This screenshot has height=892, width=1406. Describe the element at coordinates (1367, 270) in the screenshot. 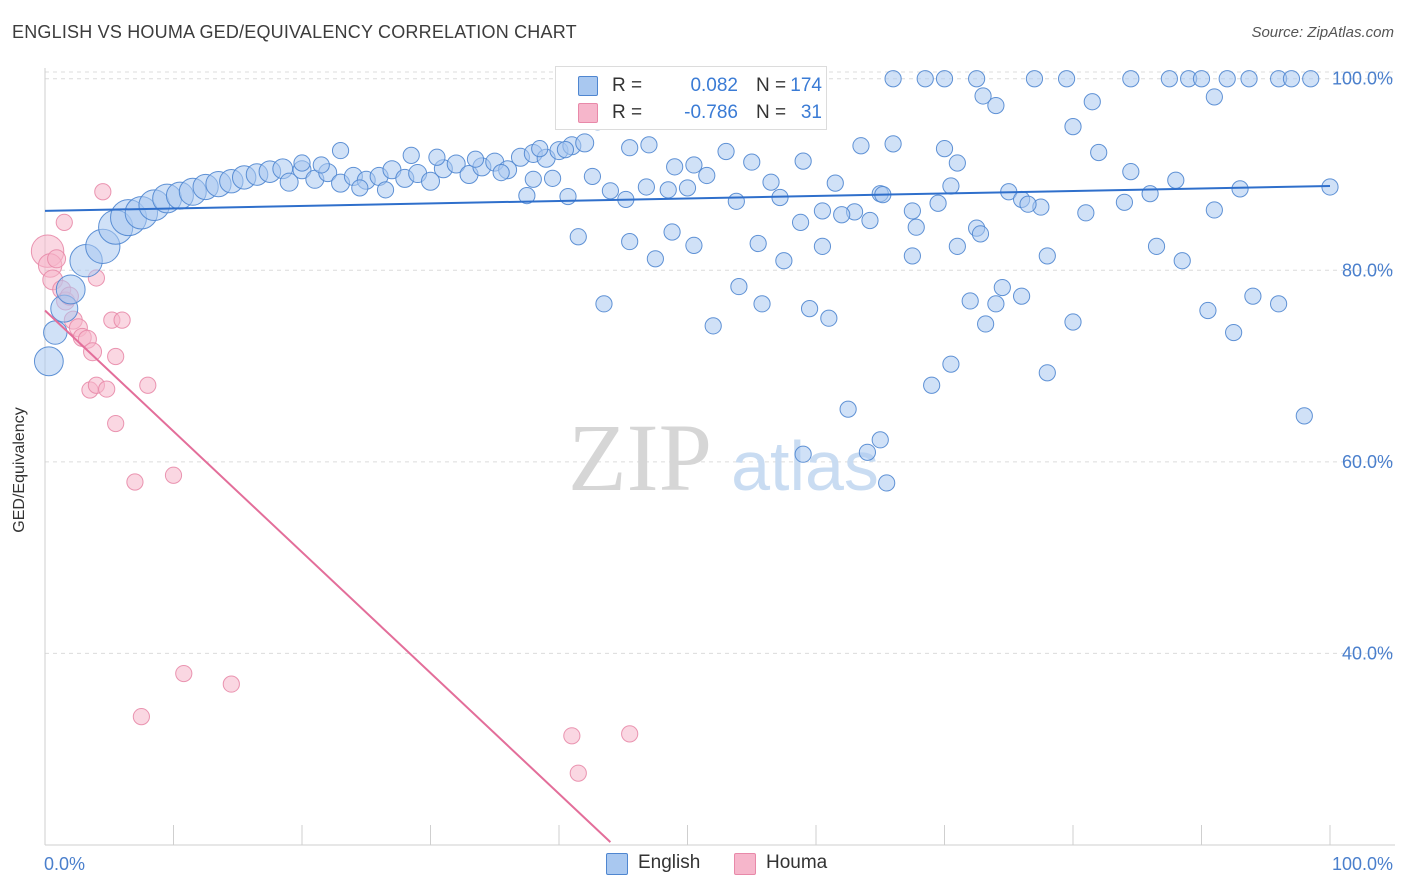

I see `y-tick-label: 80.0%` at that location.